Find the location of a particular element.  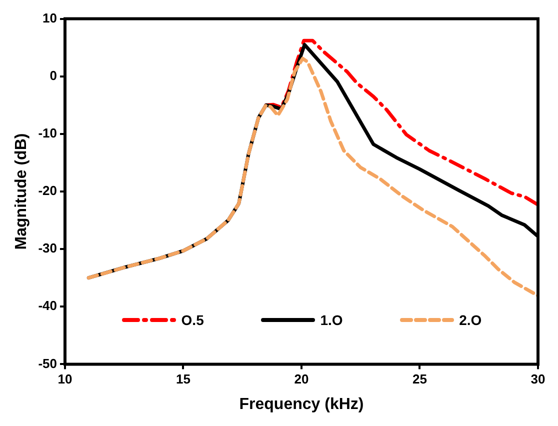

legend-label: O.5 is located at coordinates (192, 320).